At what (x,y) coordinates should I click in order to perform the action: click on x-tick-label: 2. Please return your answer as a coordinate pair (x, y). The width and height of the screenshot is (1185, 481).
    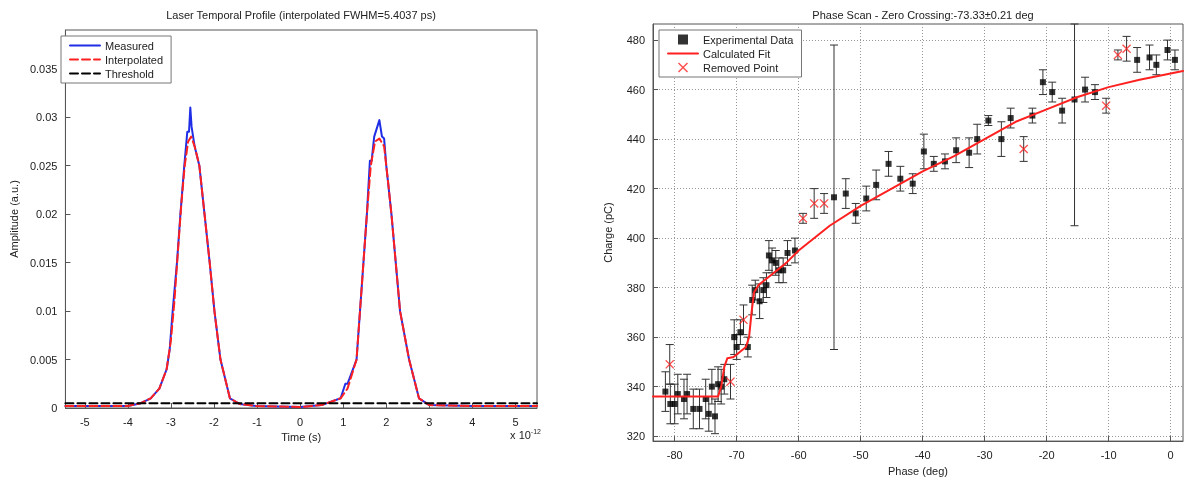
    Looking at the image, I should click on (386, 421).